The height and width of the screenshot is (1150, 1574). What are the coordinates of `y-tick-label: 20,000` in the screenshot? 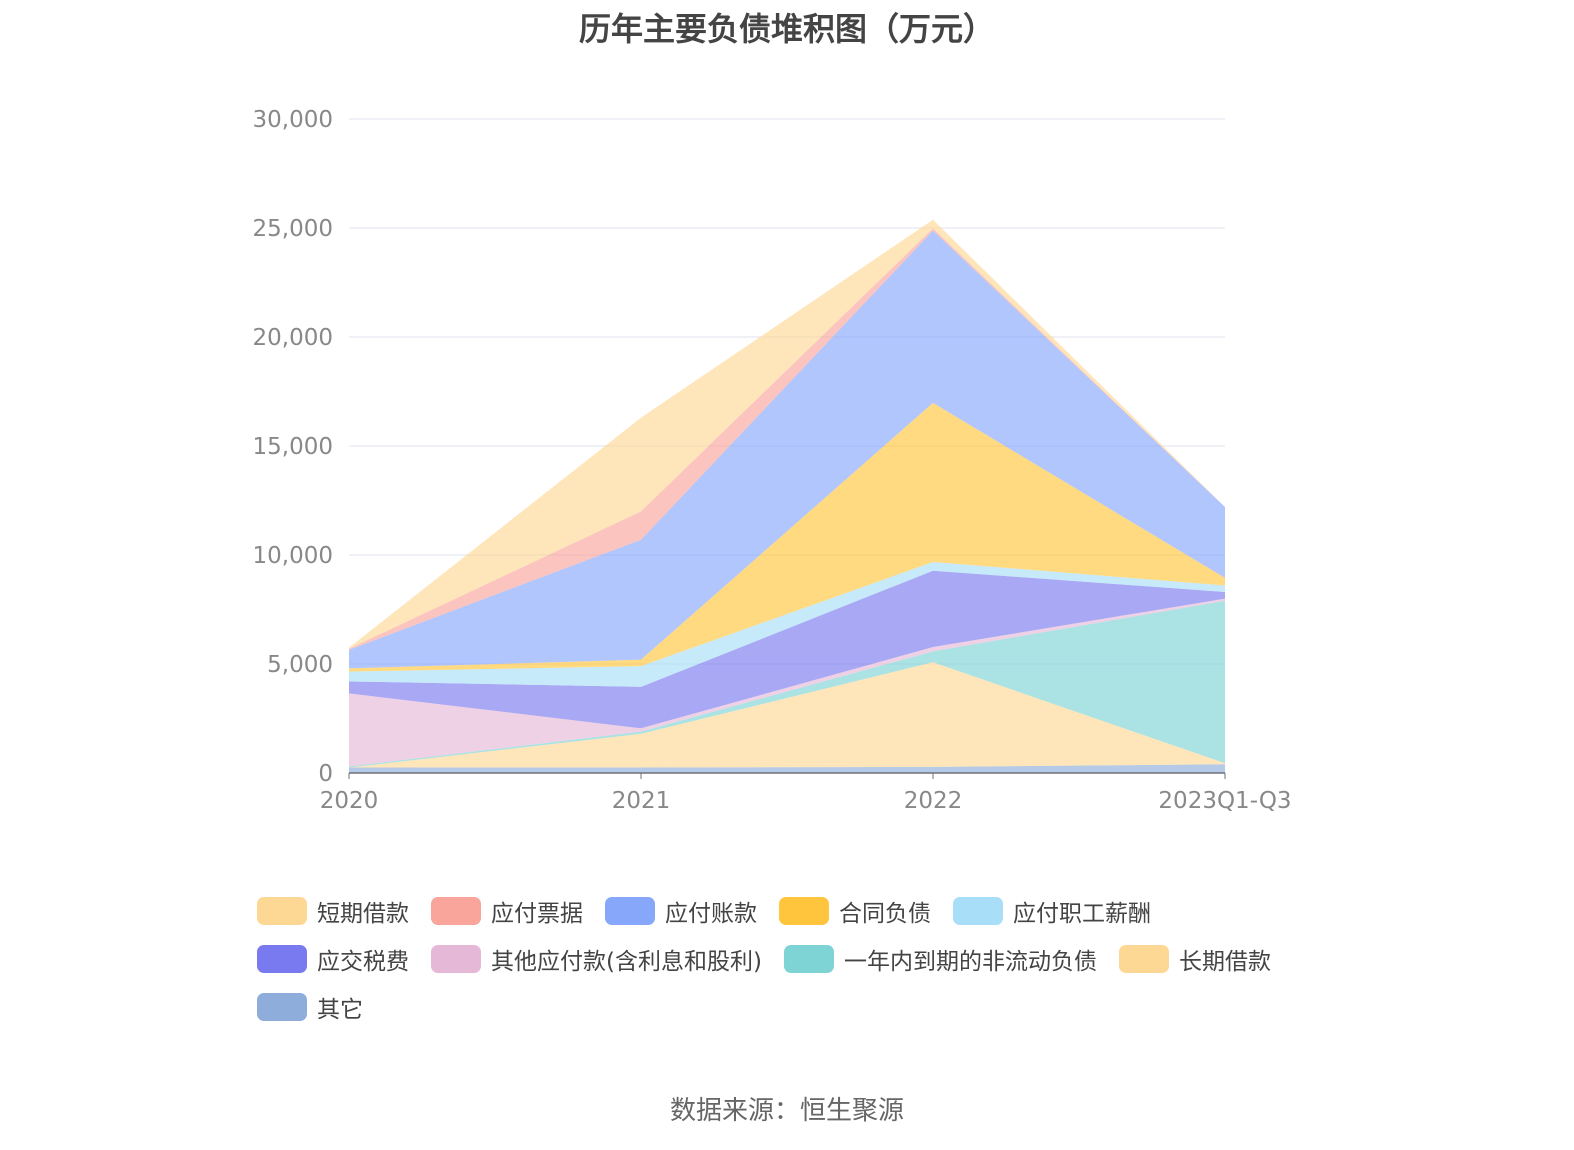 It's located at (293, 338).